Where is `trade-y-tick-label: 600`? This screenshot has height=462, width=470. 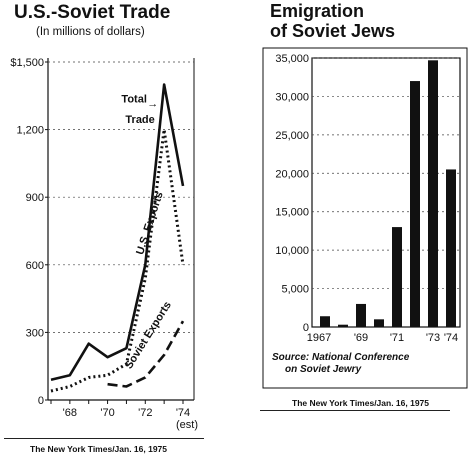 trade-y-tick-label: 600 is located at coordinates (35, 266).